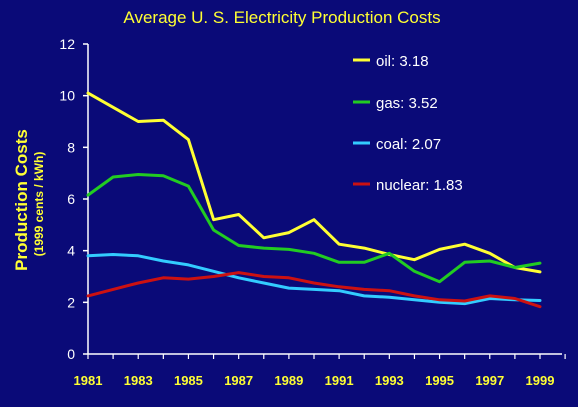 This screenshot has width=578, height=407. I want to click on x-tick-label: 1985, so click(188, 380).